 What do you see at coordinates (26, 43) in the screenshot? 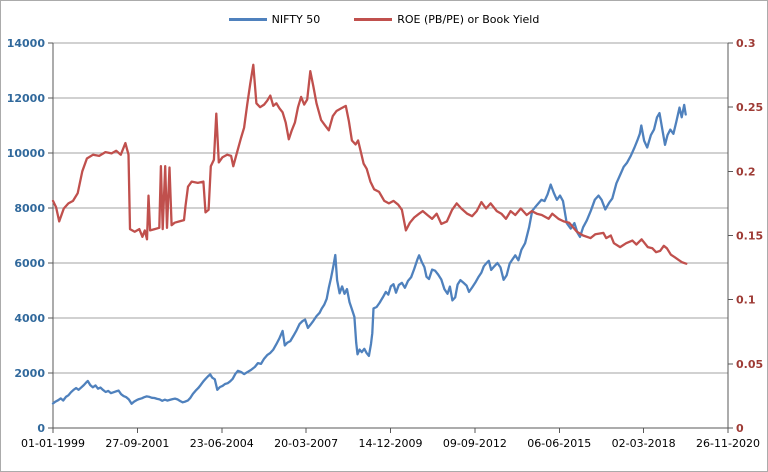
I see `left-axis-tick-label: 14000` at bounding box center [26, 43].